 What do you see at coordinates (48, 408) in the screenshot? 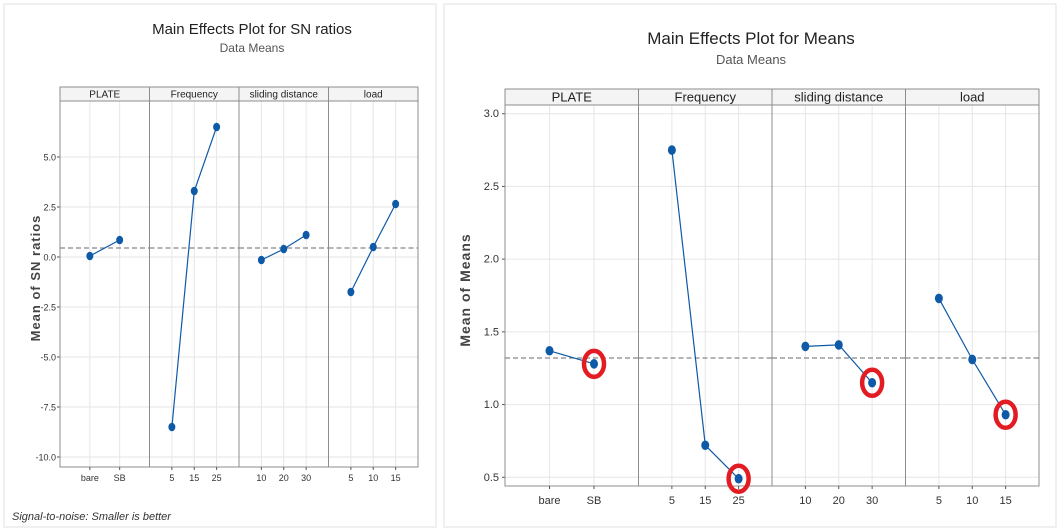
I see `y-tick-label: -7.5` at bounding box center [48, 408].